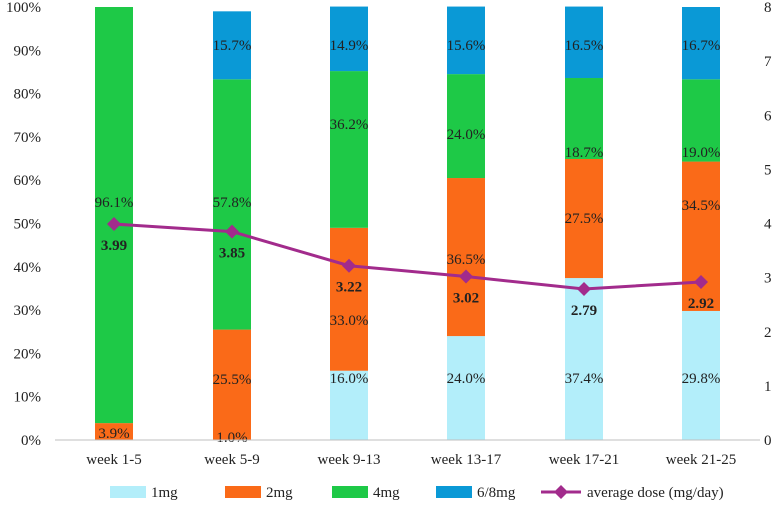 Image resolution: width=784 pixels, height=507 pixels. I want to click on legend-line-marker, so click(561, 492).